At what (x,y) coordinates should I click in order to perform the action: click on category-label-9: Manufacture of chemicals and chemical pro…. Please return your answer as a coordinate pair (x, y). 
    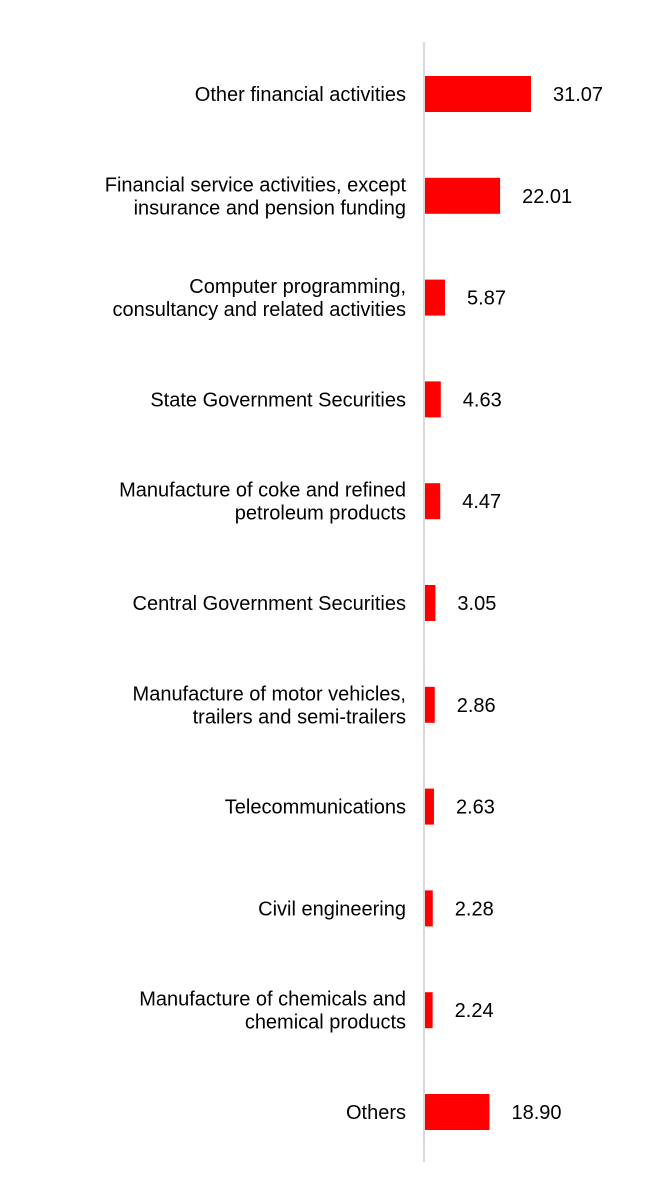
    Looking at the image, I should click on (272, 1011).